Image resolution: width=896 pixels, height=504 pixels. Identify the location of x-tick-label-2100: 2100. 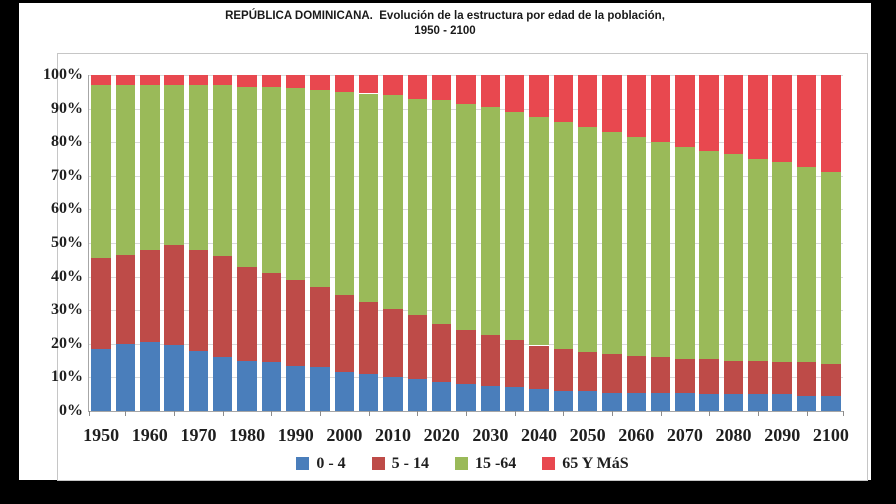
(830, 435).